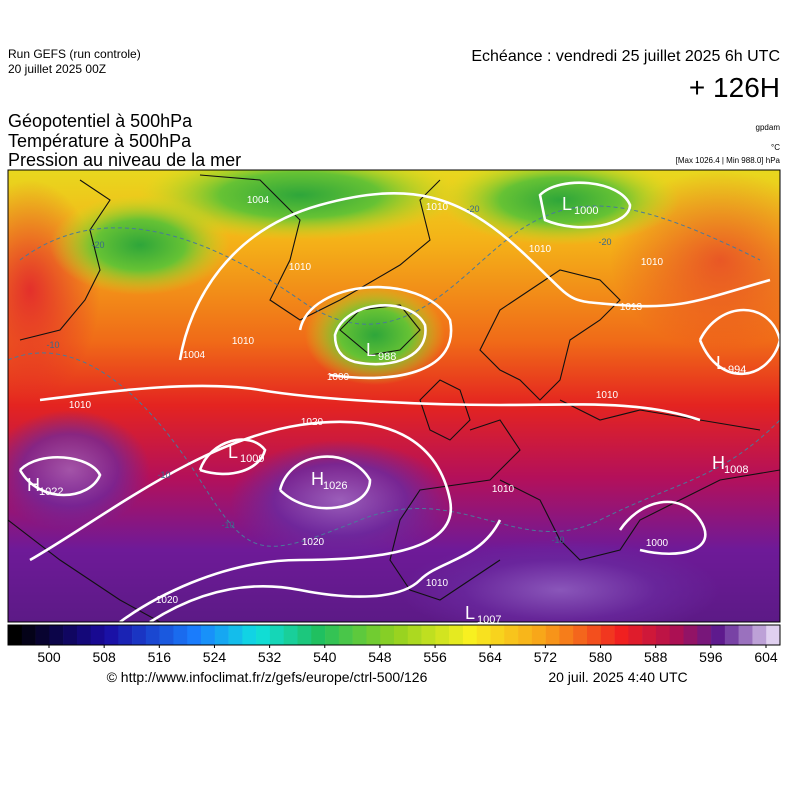 This screenshot has height=789, width=788. I want to click on colorbar-tick-label: 508, so click(104, 657).